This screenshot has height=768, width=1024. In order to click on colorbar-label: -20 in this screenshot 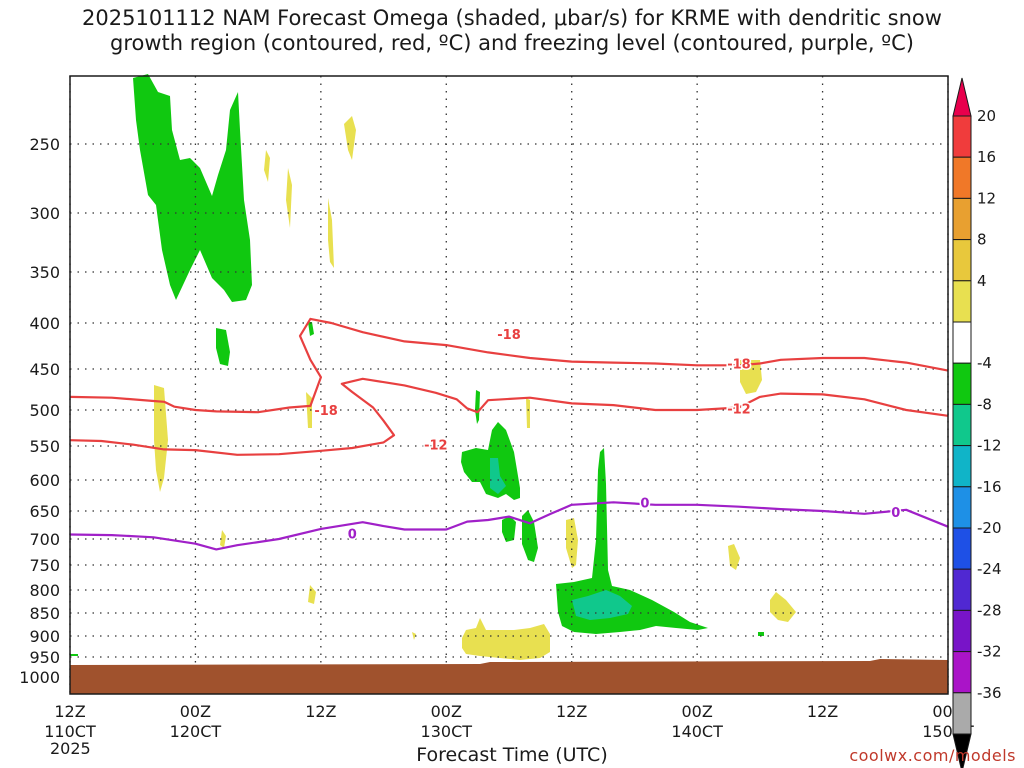, I will do `click(989, 528)`.